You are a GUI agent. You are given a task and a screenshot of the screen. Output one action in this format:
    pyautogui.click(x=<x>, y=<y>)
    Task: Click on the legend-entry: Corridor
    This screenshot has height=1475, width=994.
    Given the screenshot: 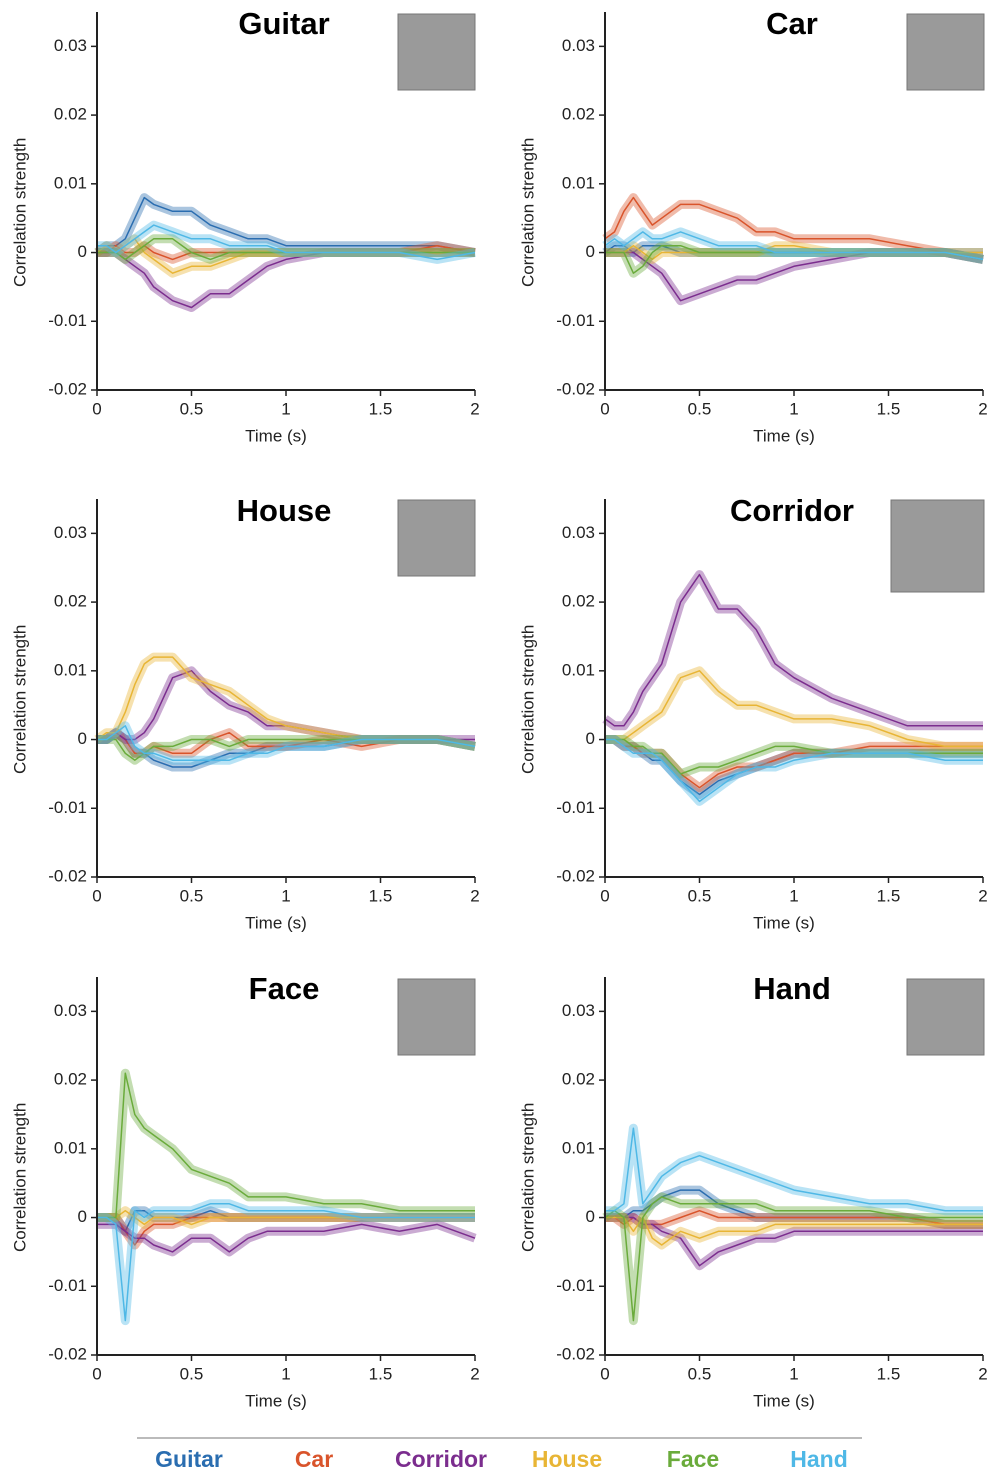 What is the action you would take?
    pyautogui.click(x=441, y=1459)
    